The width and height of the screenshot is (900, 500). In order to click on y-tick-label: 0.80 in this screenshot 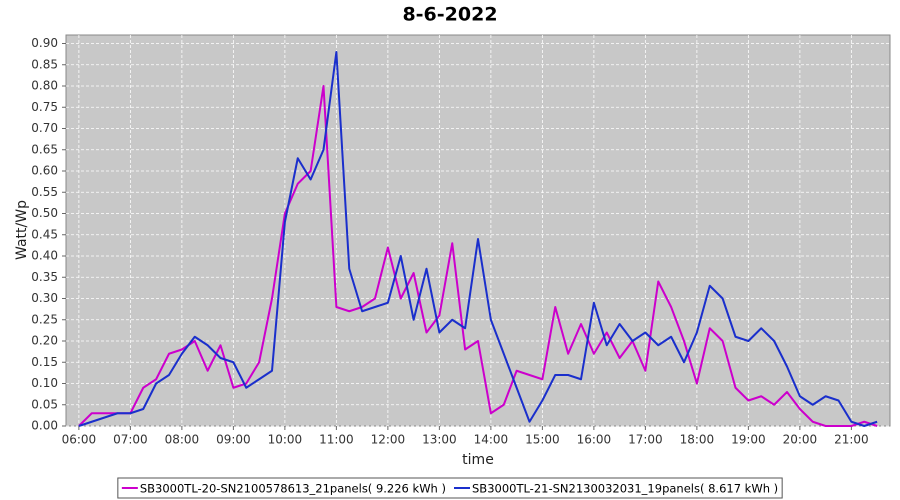, I will do `click(44, 86)`.